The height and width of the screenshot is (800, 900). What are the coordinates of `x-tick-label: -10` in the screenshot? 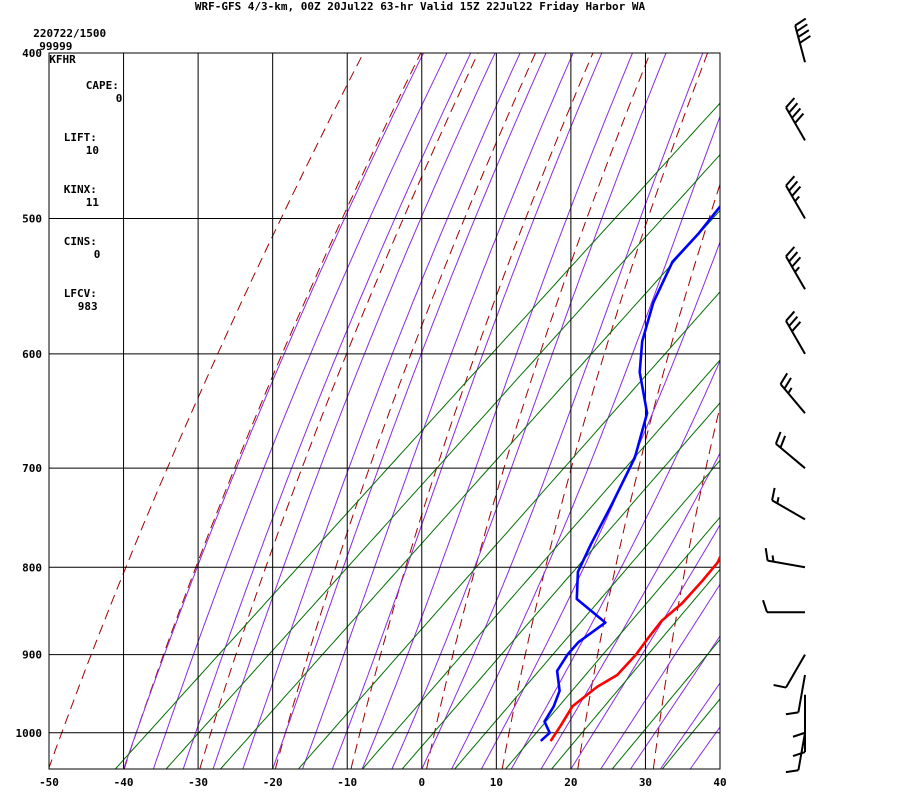 It's located at (347, 782).